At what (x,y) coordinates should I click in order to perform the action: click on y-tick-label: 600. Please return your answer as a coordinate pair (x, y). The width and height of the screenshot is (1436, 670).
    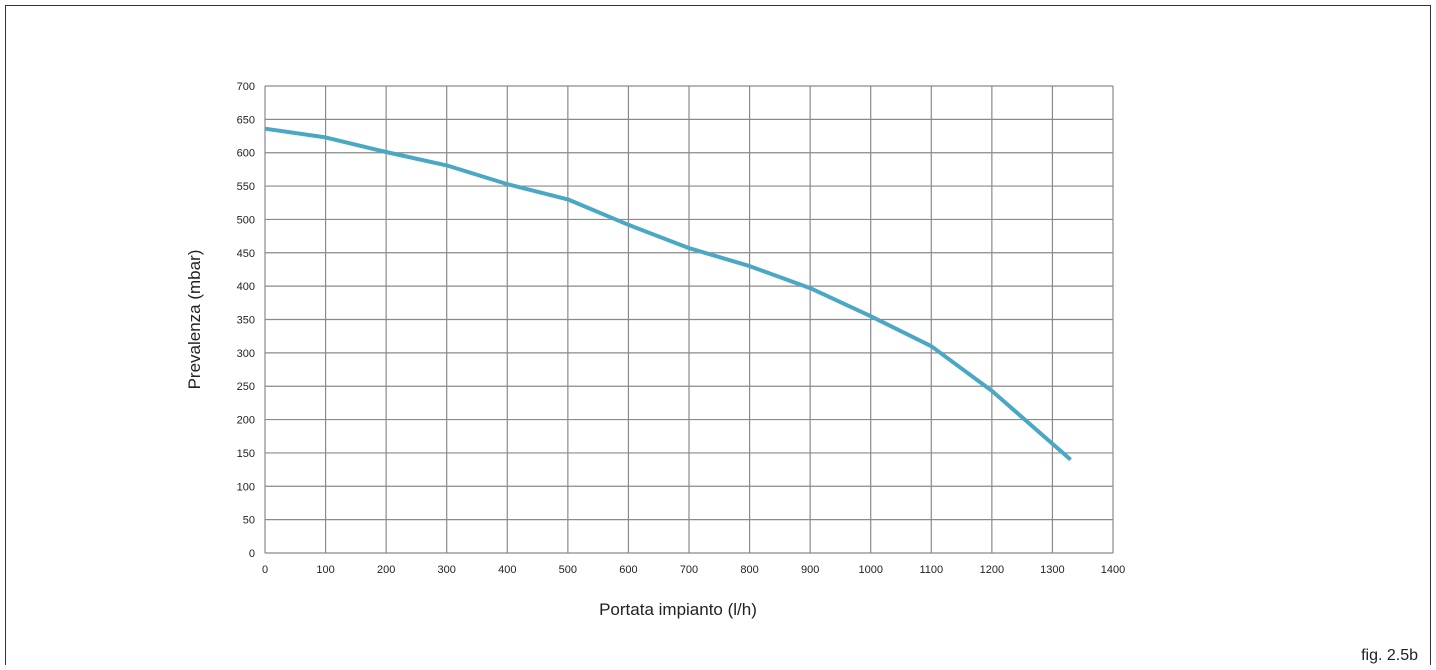
    Looking at the image, I should click on (246, 154).